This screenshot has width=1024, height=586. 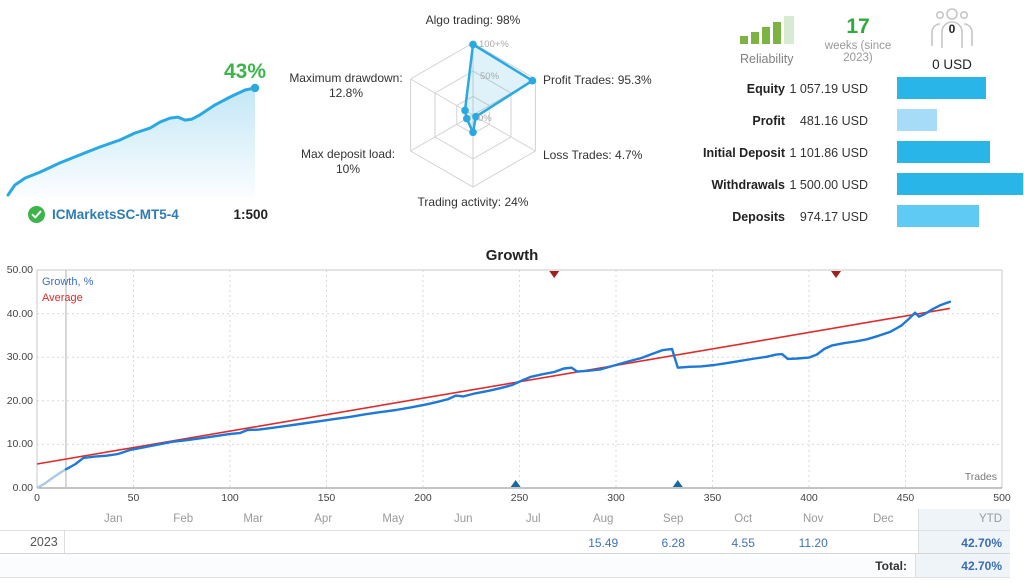 I want to click on month-header-dec: Dec, so click(x=883, y=519).